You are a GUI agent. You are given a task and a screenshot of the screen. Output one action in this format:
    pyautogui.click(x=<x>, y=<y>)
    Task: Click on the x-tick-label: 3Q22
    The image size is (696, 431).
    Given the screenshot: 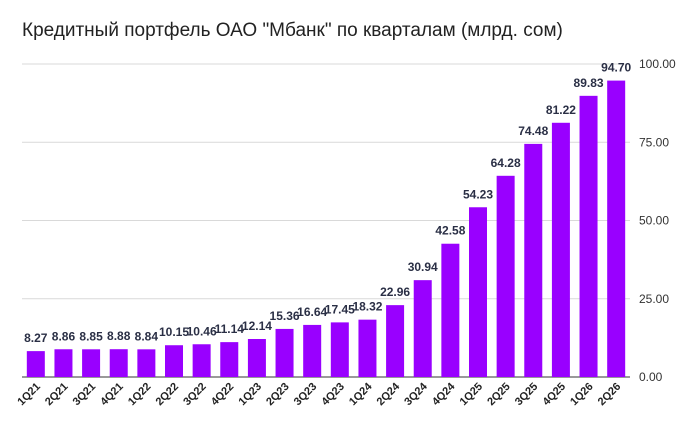 What is the action you would take?
    pyautogui.click(x=195, y=395)
    